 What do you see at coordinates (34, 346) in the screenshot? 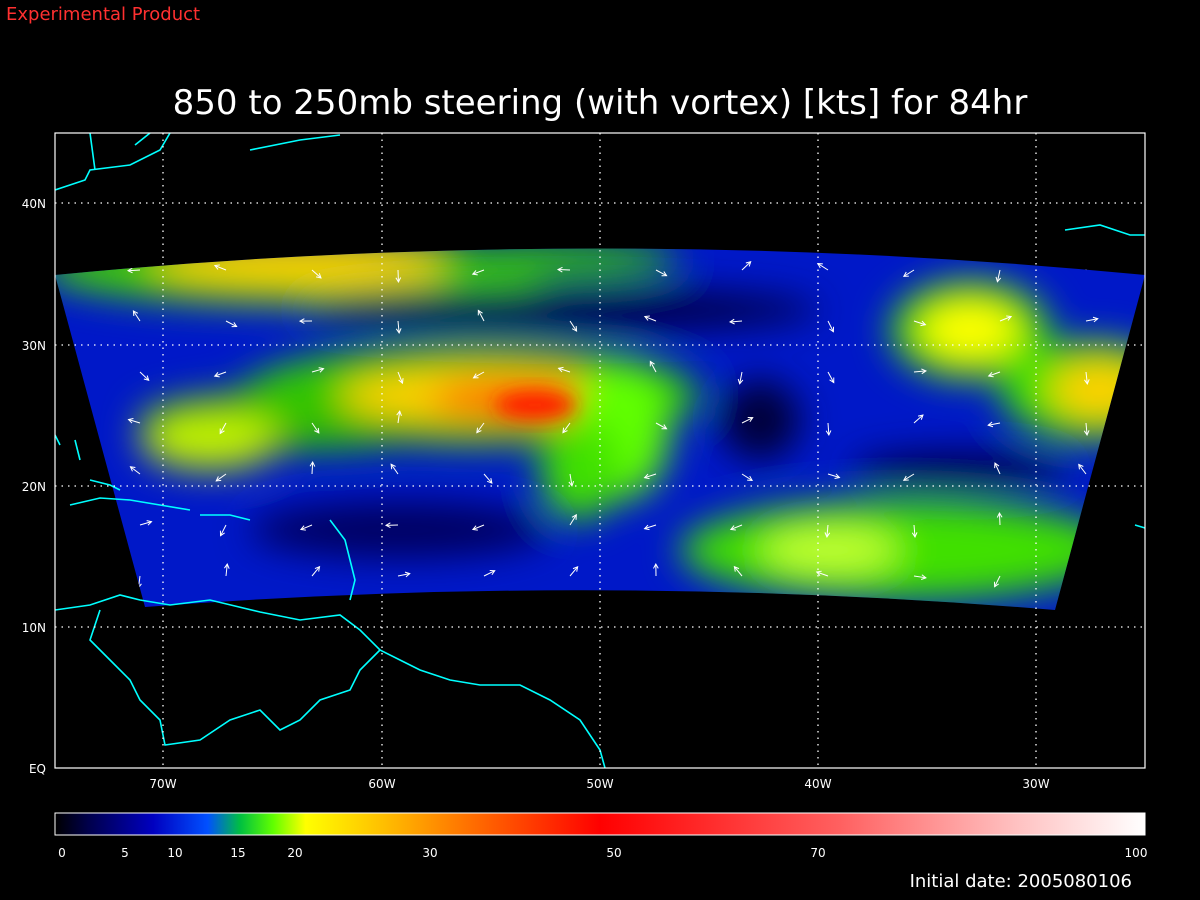
I see `lat-label: 30N` at bounding box center [34, 346].